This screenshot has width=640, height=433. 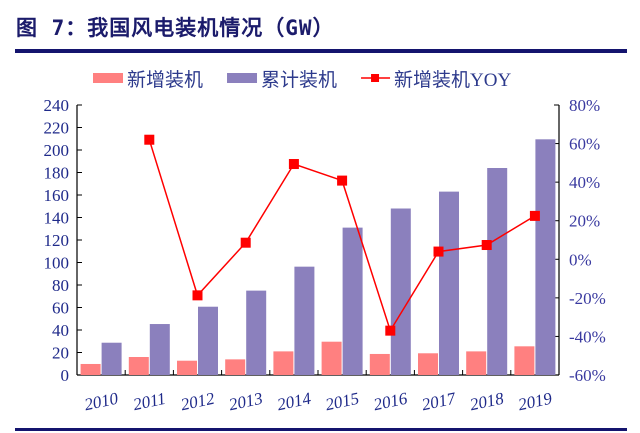 What do you see at coordinates (57, 263) in the screenshot?
I see `left-tick-label: 100` at bounding box center [57, 263].